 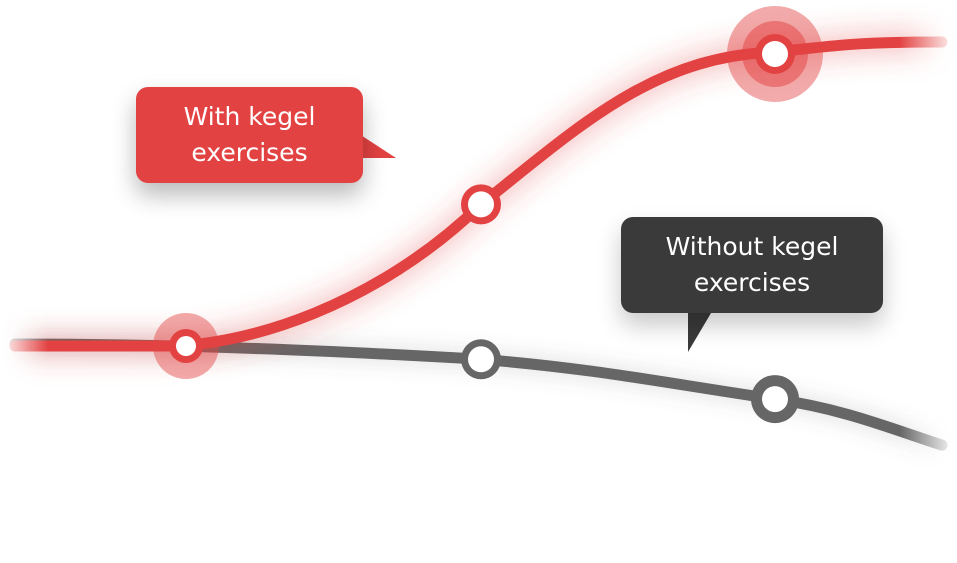 What do you see at coordinates (752, 265) in the screenshot?
I see `series-label-without-kegel: Without kegel exercises` at bounding box center [752, 265].